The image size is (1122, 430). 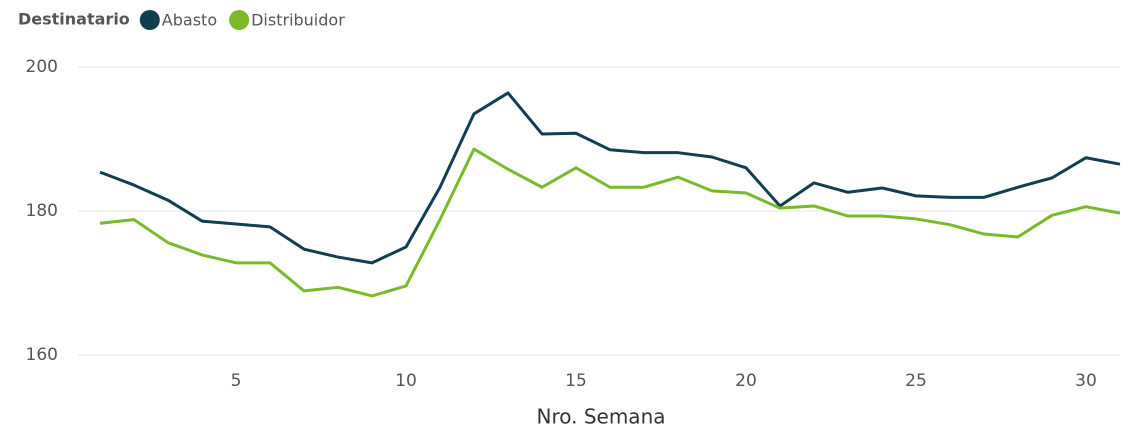 I want to click on y-tick-label: 160, so click(x=42, y=355).